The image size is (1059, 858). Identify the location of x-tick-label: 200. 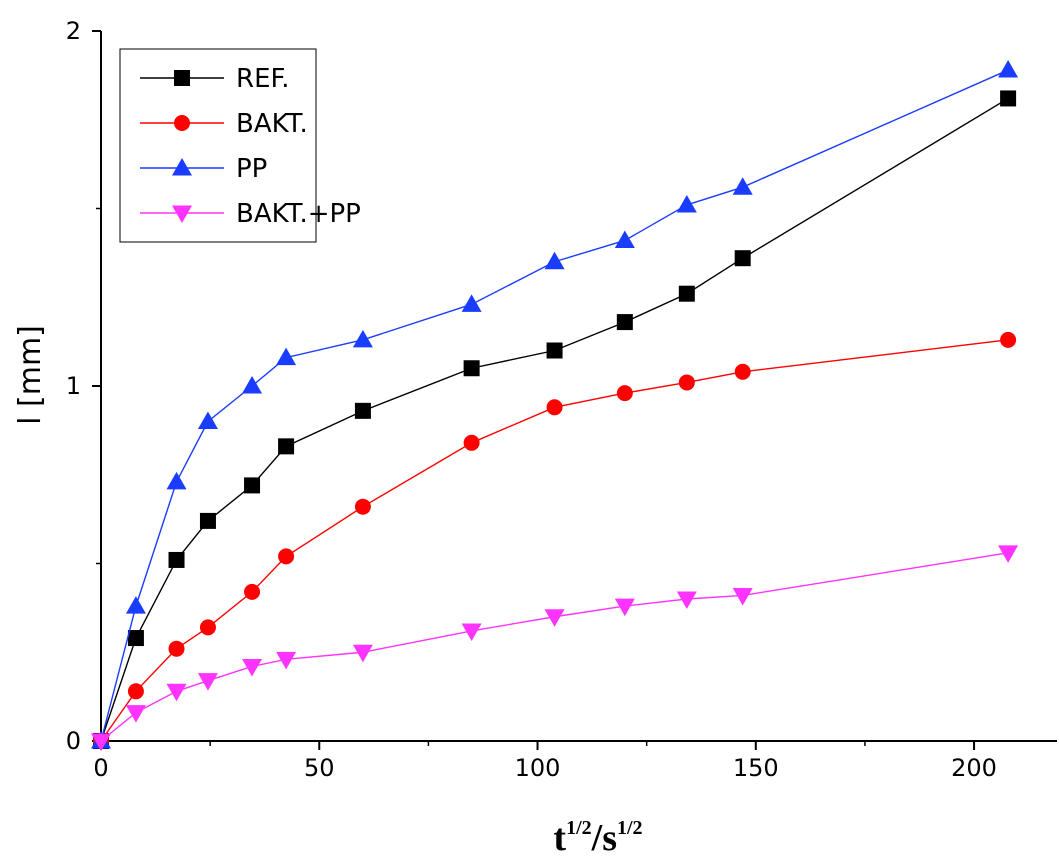
(974, 768).